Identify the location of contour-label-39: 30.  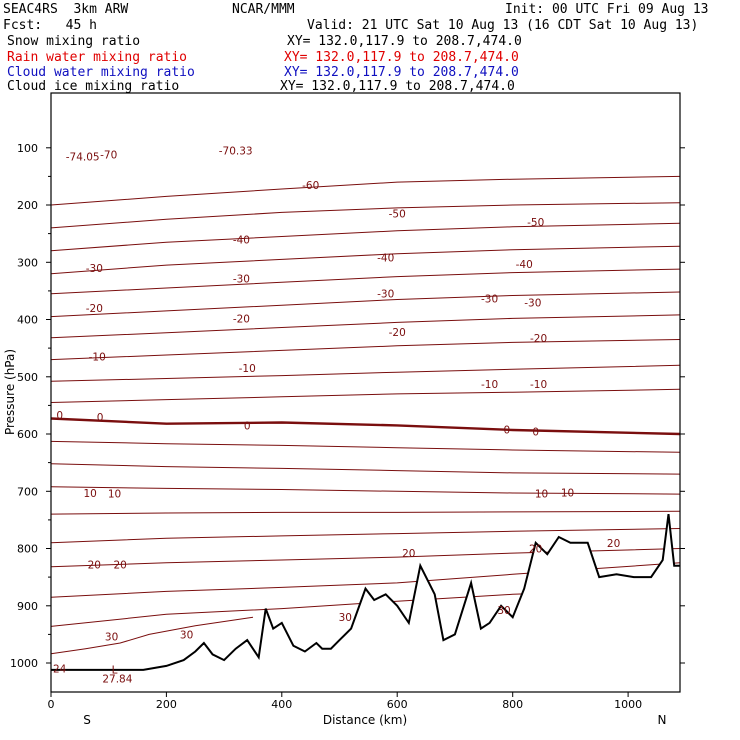
(503, 611).